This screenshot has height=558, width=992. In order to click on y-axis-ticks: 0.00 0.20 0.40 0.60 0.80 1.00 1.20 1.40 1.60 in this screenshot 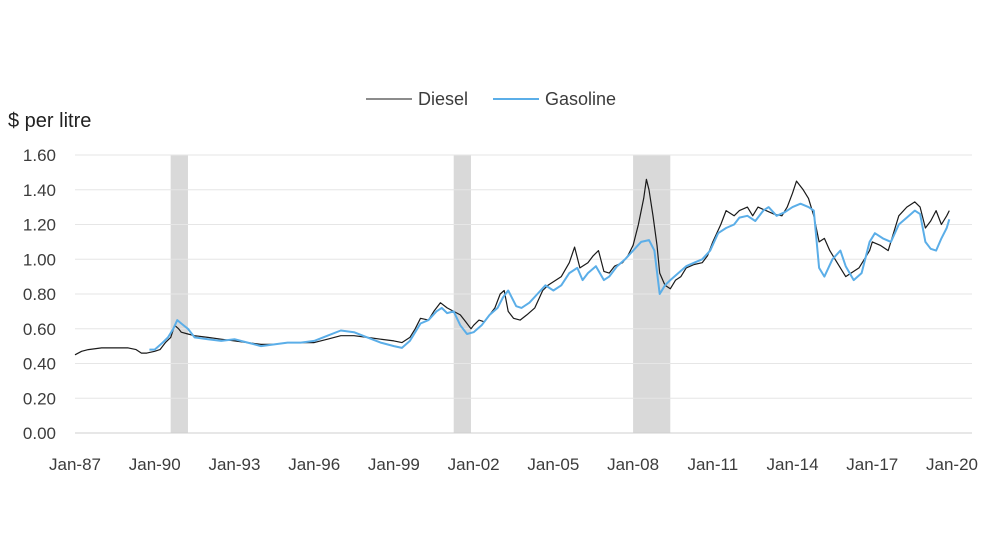, I will do `click(39, 294)`.